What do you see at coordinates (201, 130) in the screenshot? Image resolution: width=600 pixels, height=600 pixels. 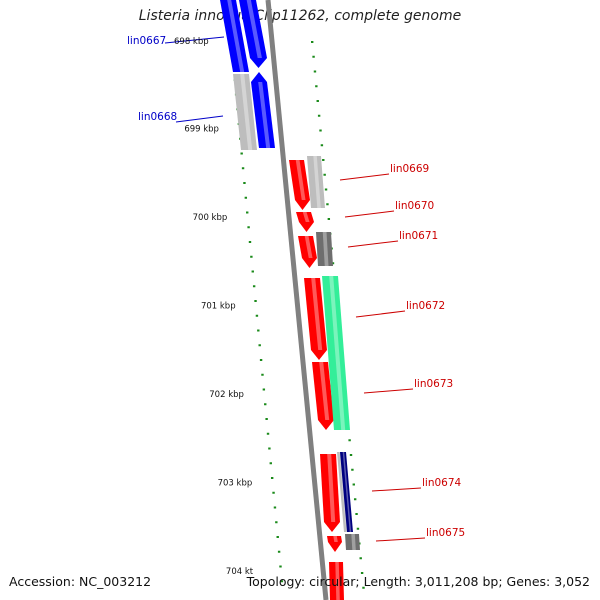 I see `position-label: 699 kbp` at bounding box center [201, 130].